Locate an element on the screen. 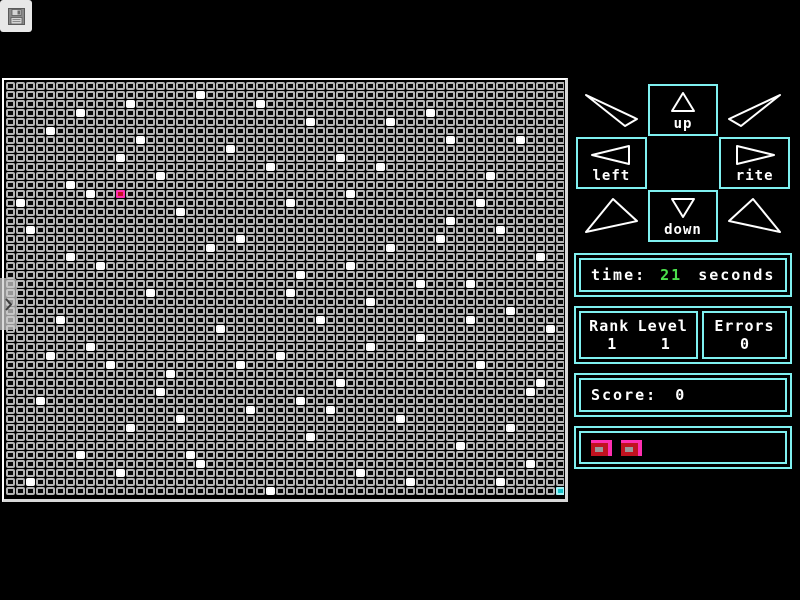 This screenshot has height=600, width=800. dpad-cell-center is located at coordinates (683, 163).